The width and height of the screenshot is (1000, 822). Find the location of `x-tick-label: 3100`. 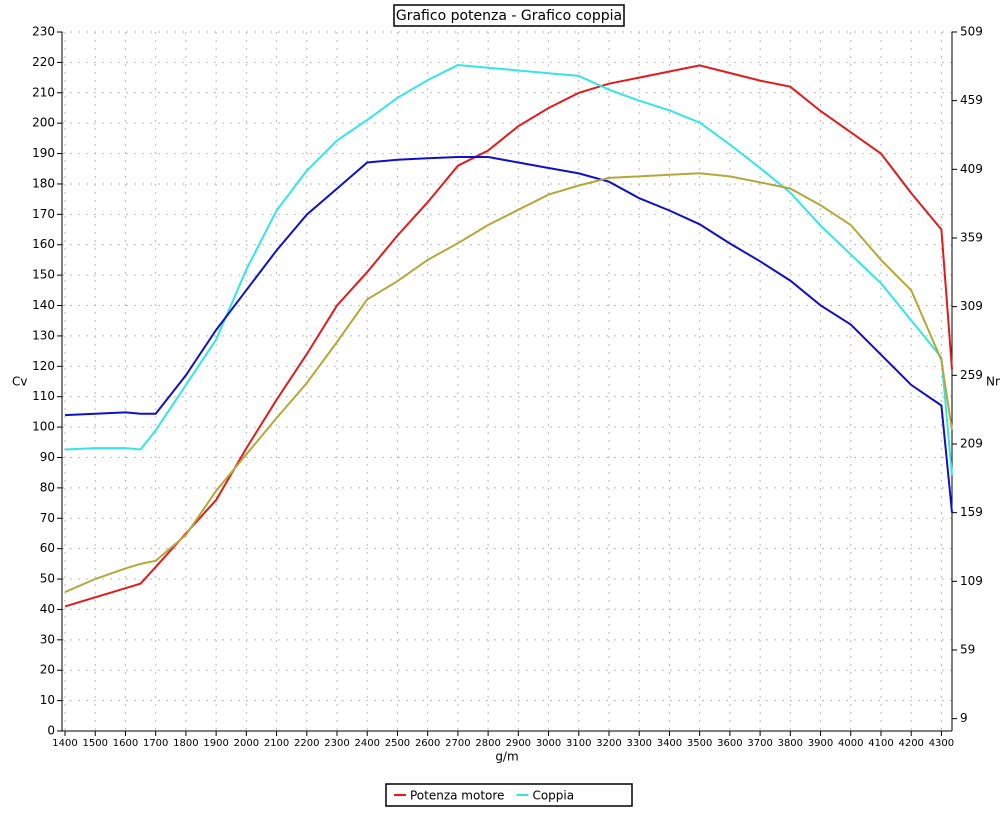

x-tick-label: 3100 is located at coordinates (578, 743).